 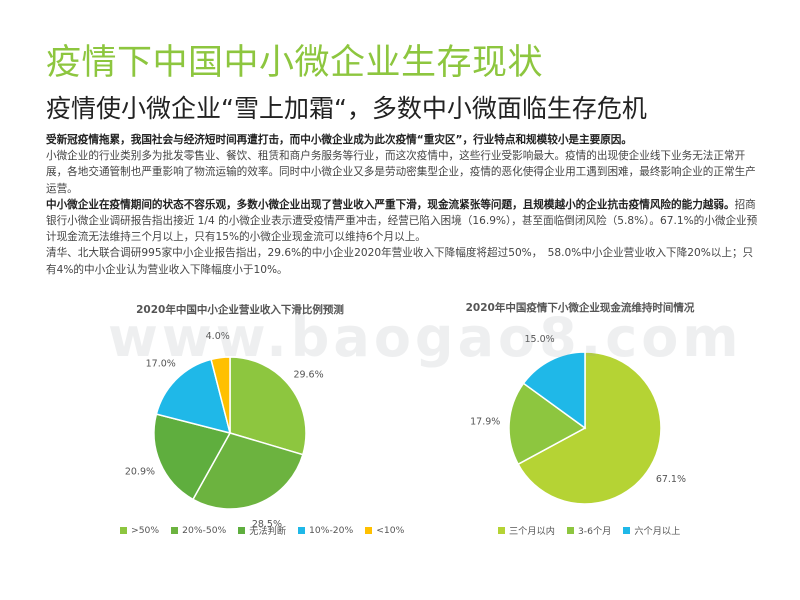 What do you see at coordinates (308, 374) in the screenshot?
I see `chart-1-slice-1-label: 29.6%` at bounding box center [308, 374].